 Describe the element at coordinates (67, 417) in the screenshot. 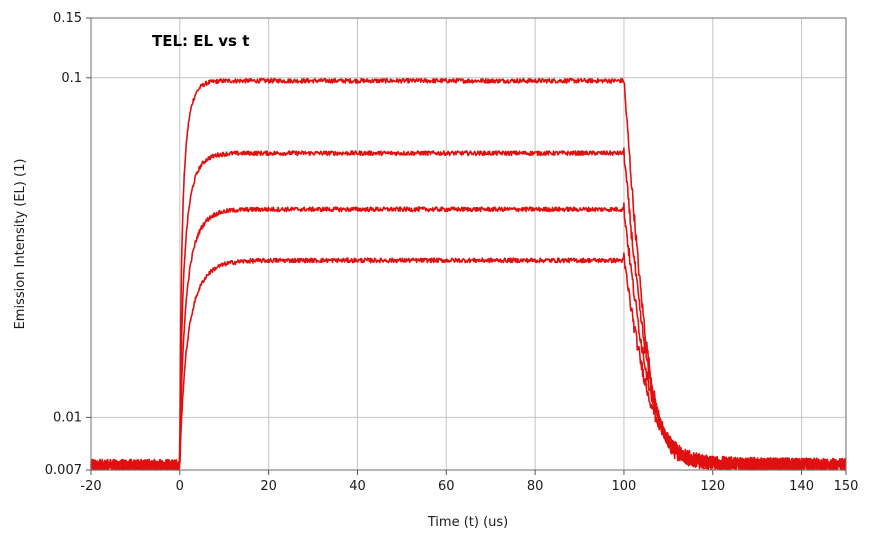

I see `y-tick-label: 0.01` at that location.